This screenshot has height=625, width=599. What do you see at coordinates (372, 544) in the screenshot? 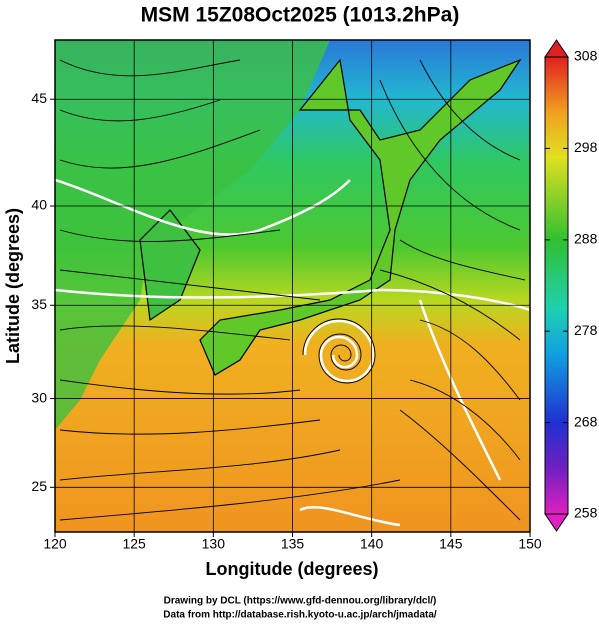
I see `x-tick-label: 140` at bounding box center [372, 544].